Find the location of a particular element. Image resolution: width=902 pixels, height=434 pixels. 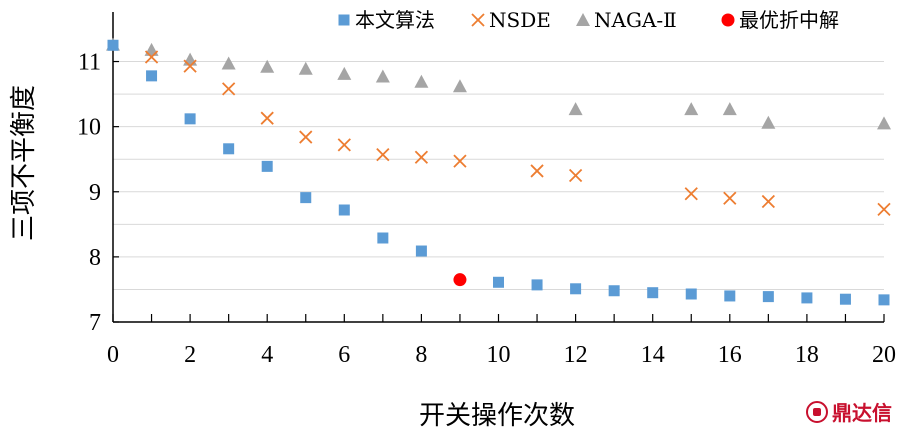

x-tick-label: 0 is located at coordinates (113, 355).